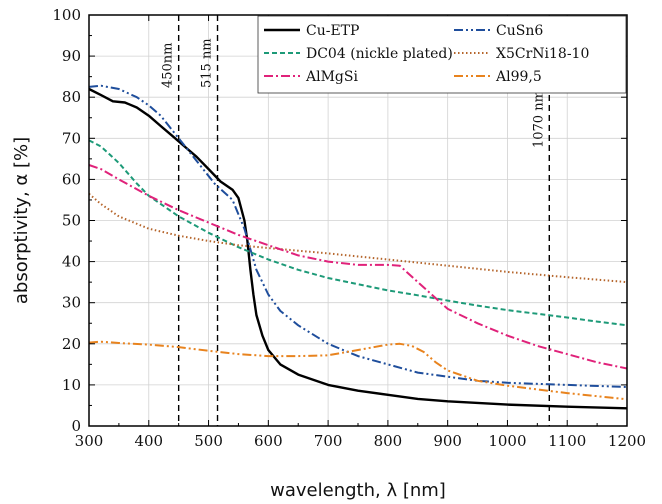  What do you see at coordinates (76, 426) in the screenshot?
I see `y-tick-label: 0` at bounding box center [76, 426].